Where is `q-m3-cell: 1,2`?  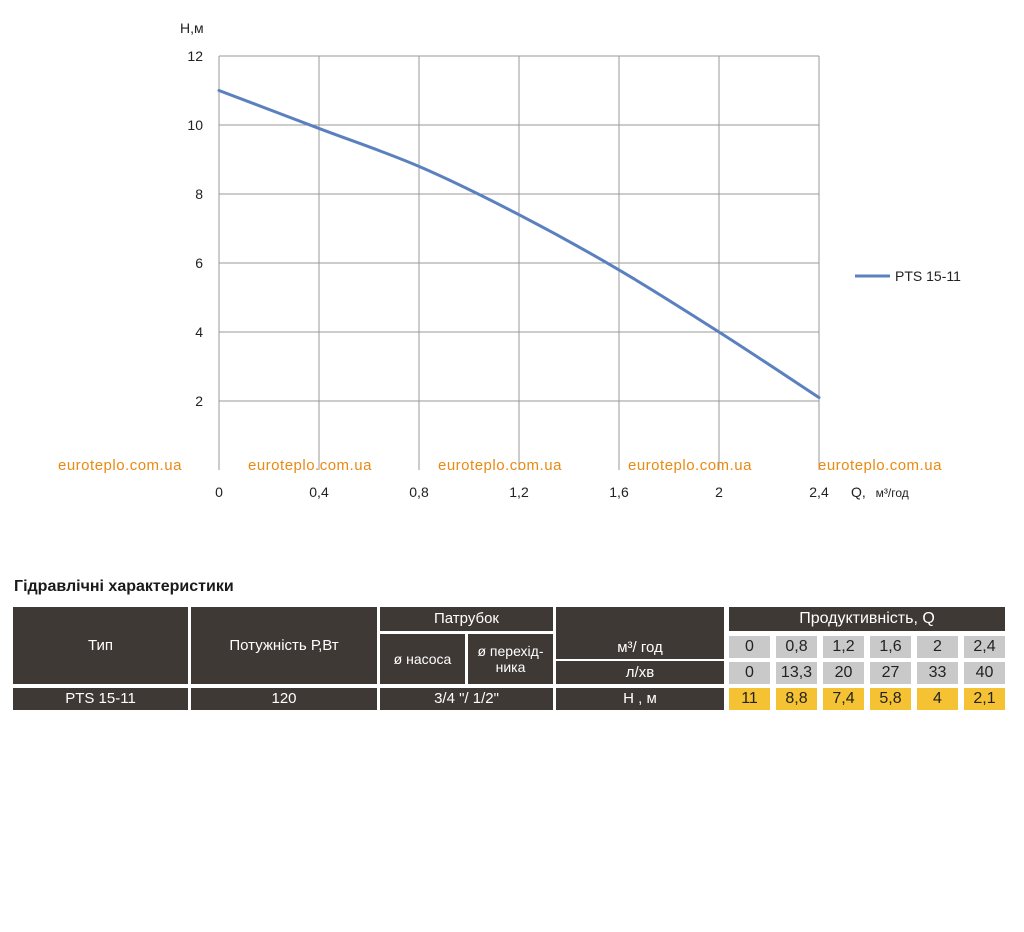 q-m3-cell: 1,2 is located at coordinates (843, 647).